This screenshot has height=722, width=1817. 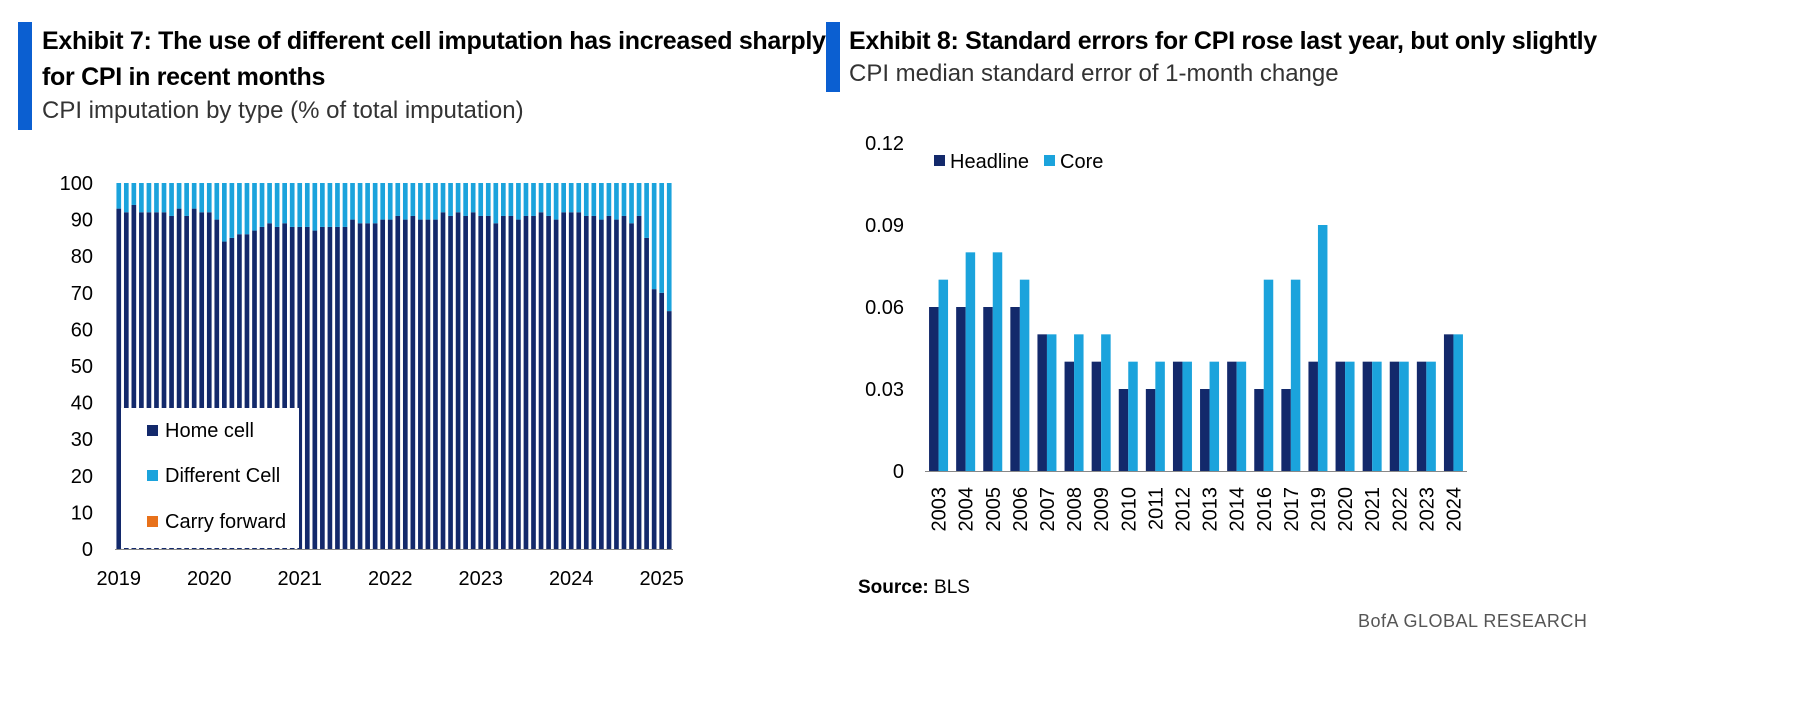 What do you see at coordinates (82, 404) in the screenshot?
I see `exhibit-7-y-tick-label: 40` at bounding box center [82, 404].